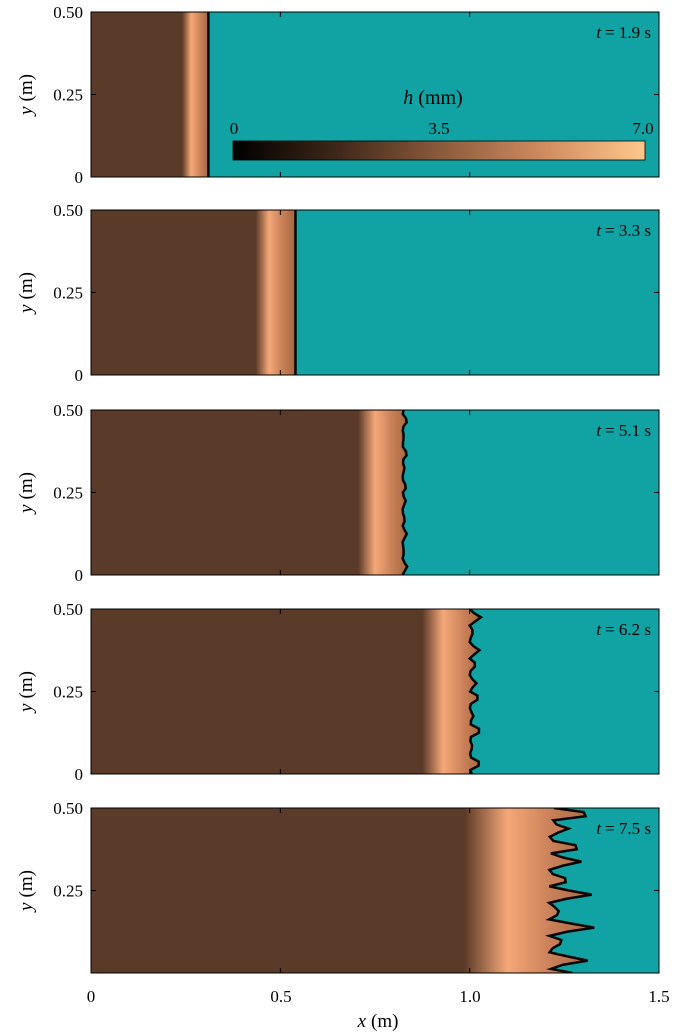  I want to click on colorbar-title: h (mm), so click(432, 98).